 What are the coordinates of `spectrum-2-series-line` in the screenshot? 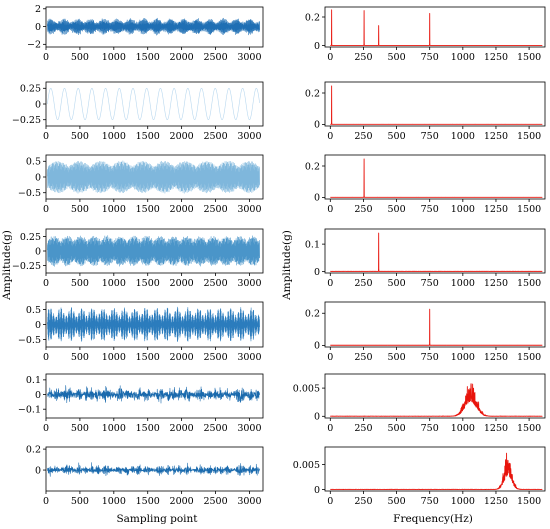 It's located at (436, 105).